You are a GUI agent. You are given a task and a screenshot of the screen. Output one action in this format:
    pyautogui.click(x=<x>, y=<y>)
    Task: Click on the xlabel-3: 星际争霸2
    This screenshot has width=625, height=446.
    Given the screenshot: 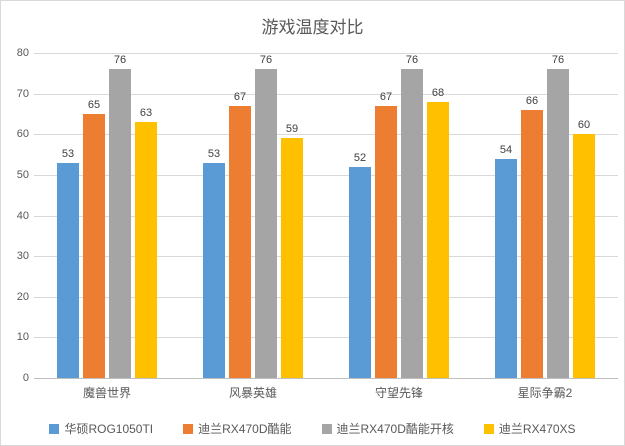 What is the action you would take?
    pyautogui.click(x=545, y=393)
    